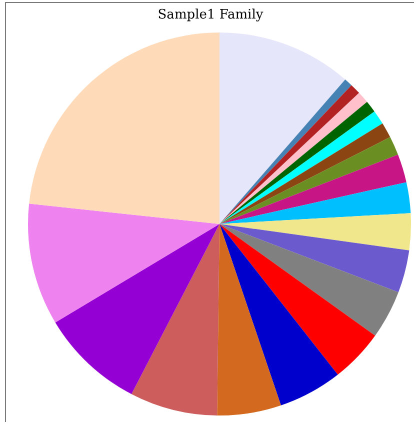 Image resolution: width=419 pixels, height=424 pixels. What do you see at coordinates (211, 14) in the screenshot?
I see `chart-title: Sample1 Family` at bounding box center [211, 14].